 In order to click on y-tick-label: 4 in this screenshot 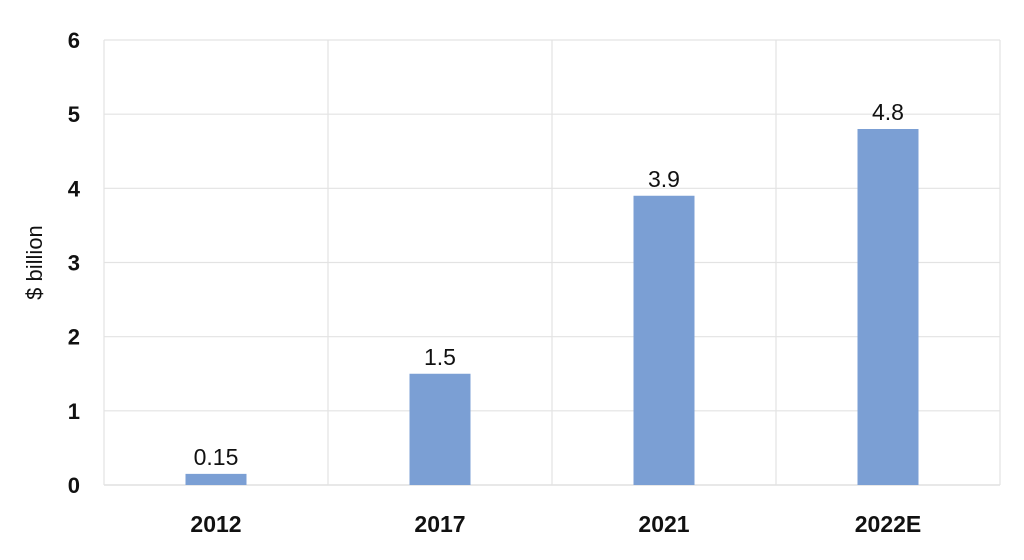, I will do `click(74, 188)`.